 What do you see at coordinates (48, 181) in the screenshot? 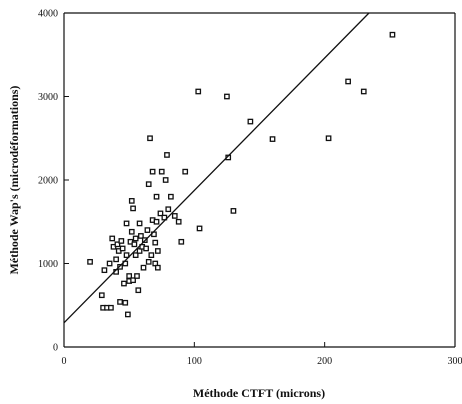
I see `y-tick-label: 2000` at bounding box center [48, 181].